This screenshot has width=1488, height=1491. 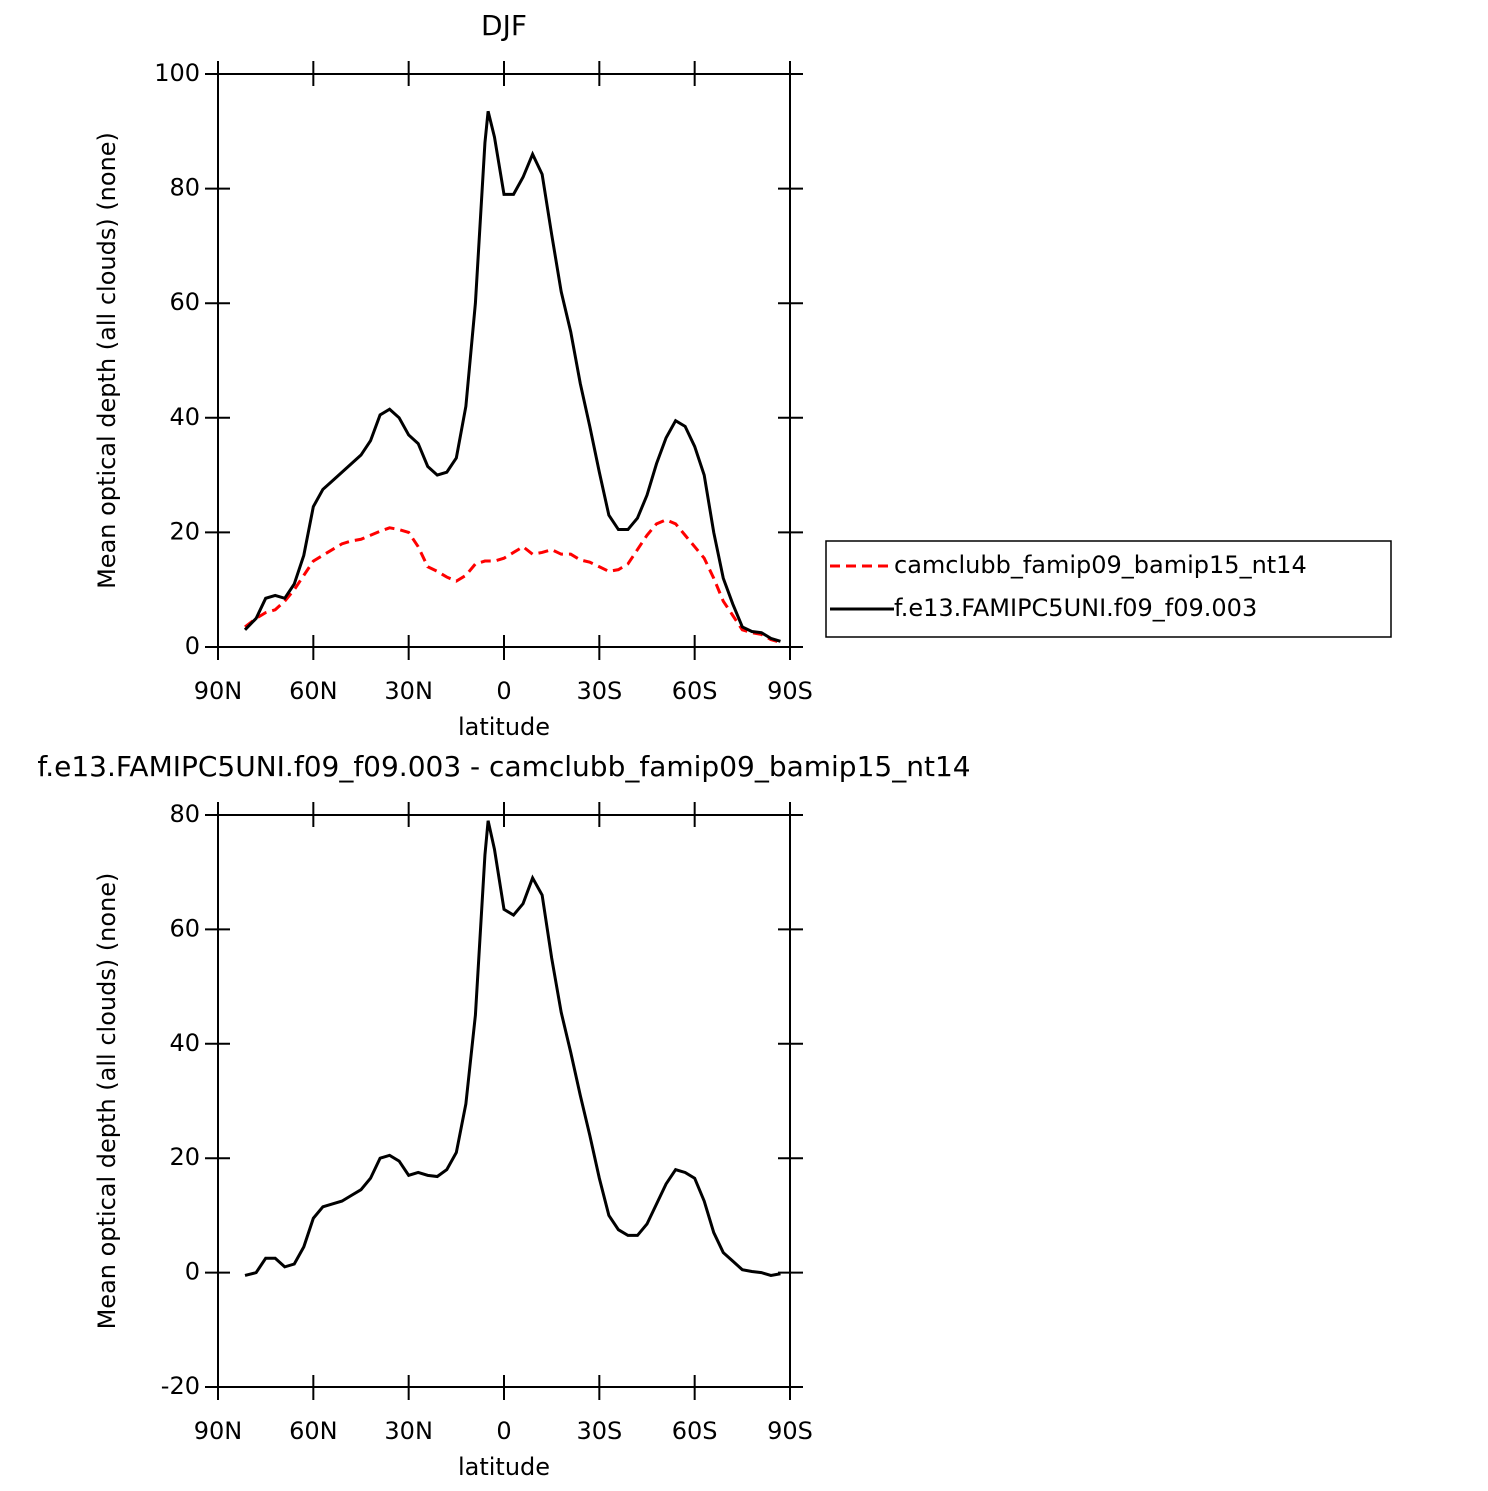 What do you see at coordinates (180, 1386) in the screenshot?
I see `y-tick-label: -20` at bounding box center [180, 1386].